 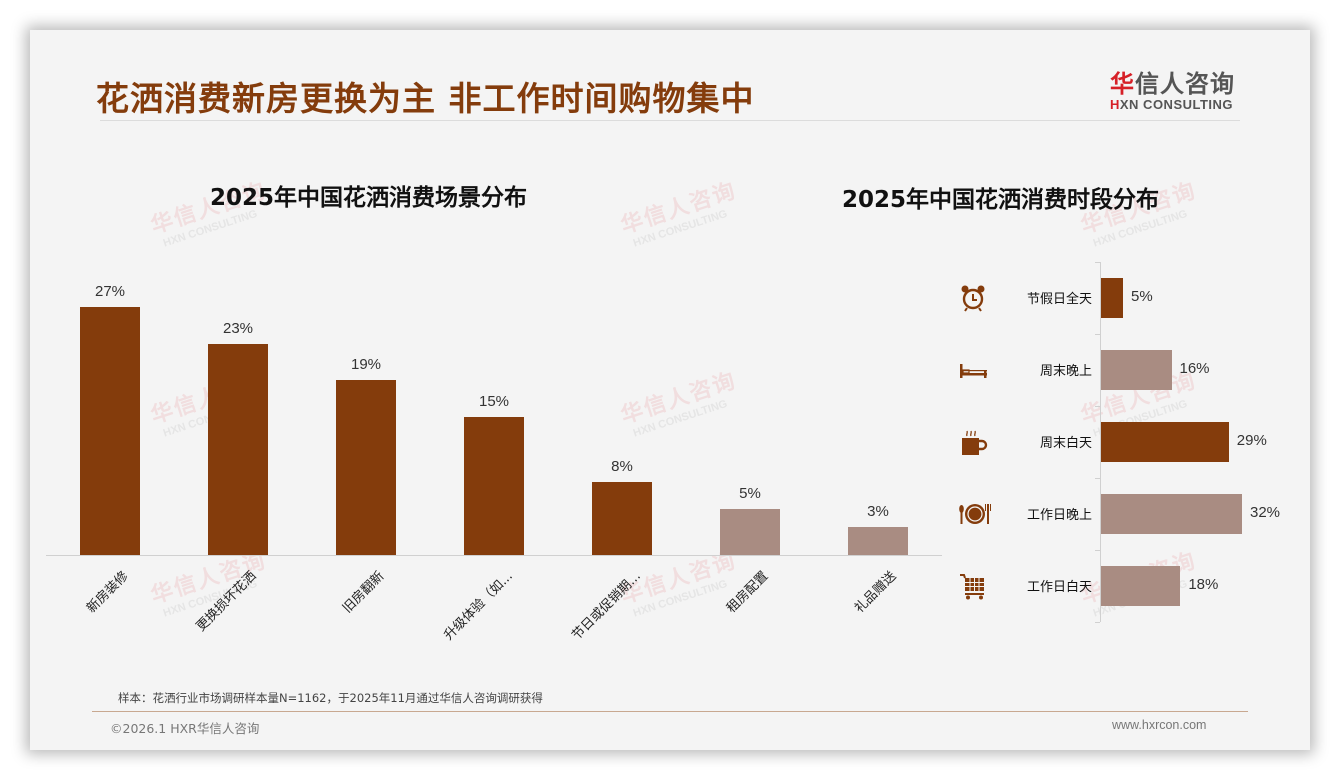 What do you see at coordinates (494, 402) in the screenshot?
I see `bar-value-label: 15%` at bounding box center [494, 402].